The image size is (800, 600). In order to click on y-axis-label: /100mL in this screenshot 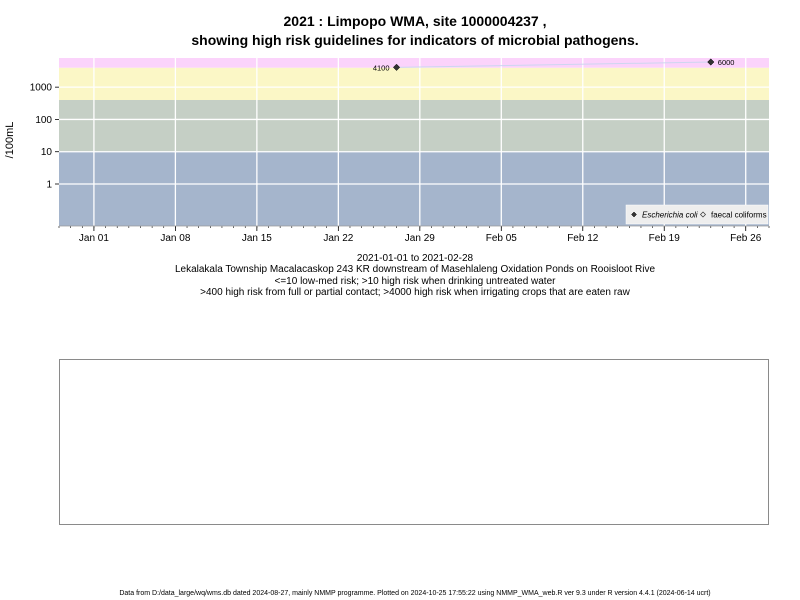, I will do `click(10, 140)`.